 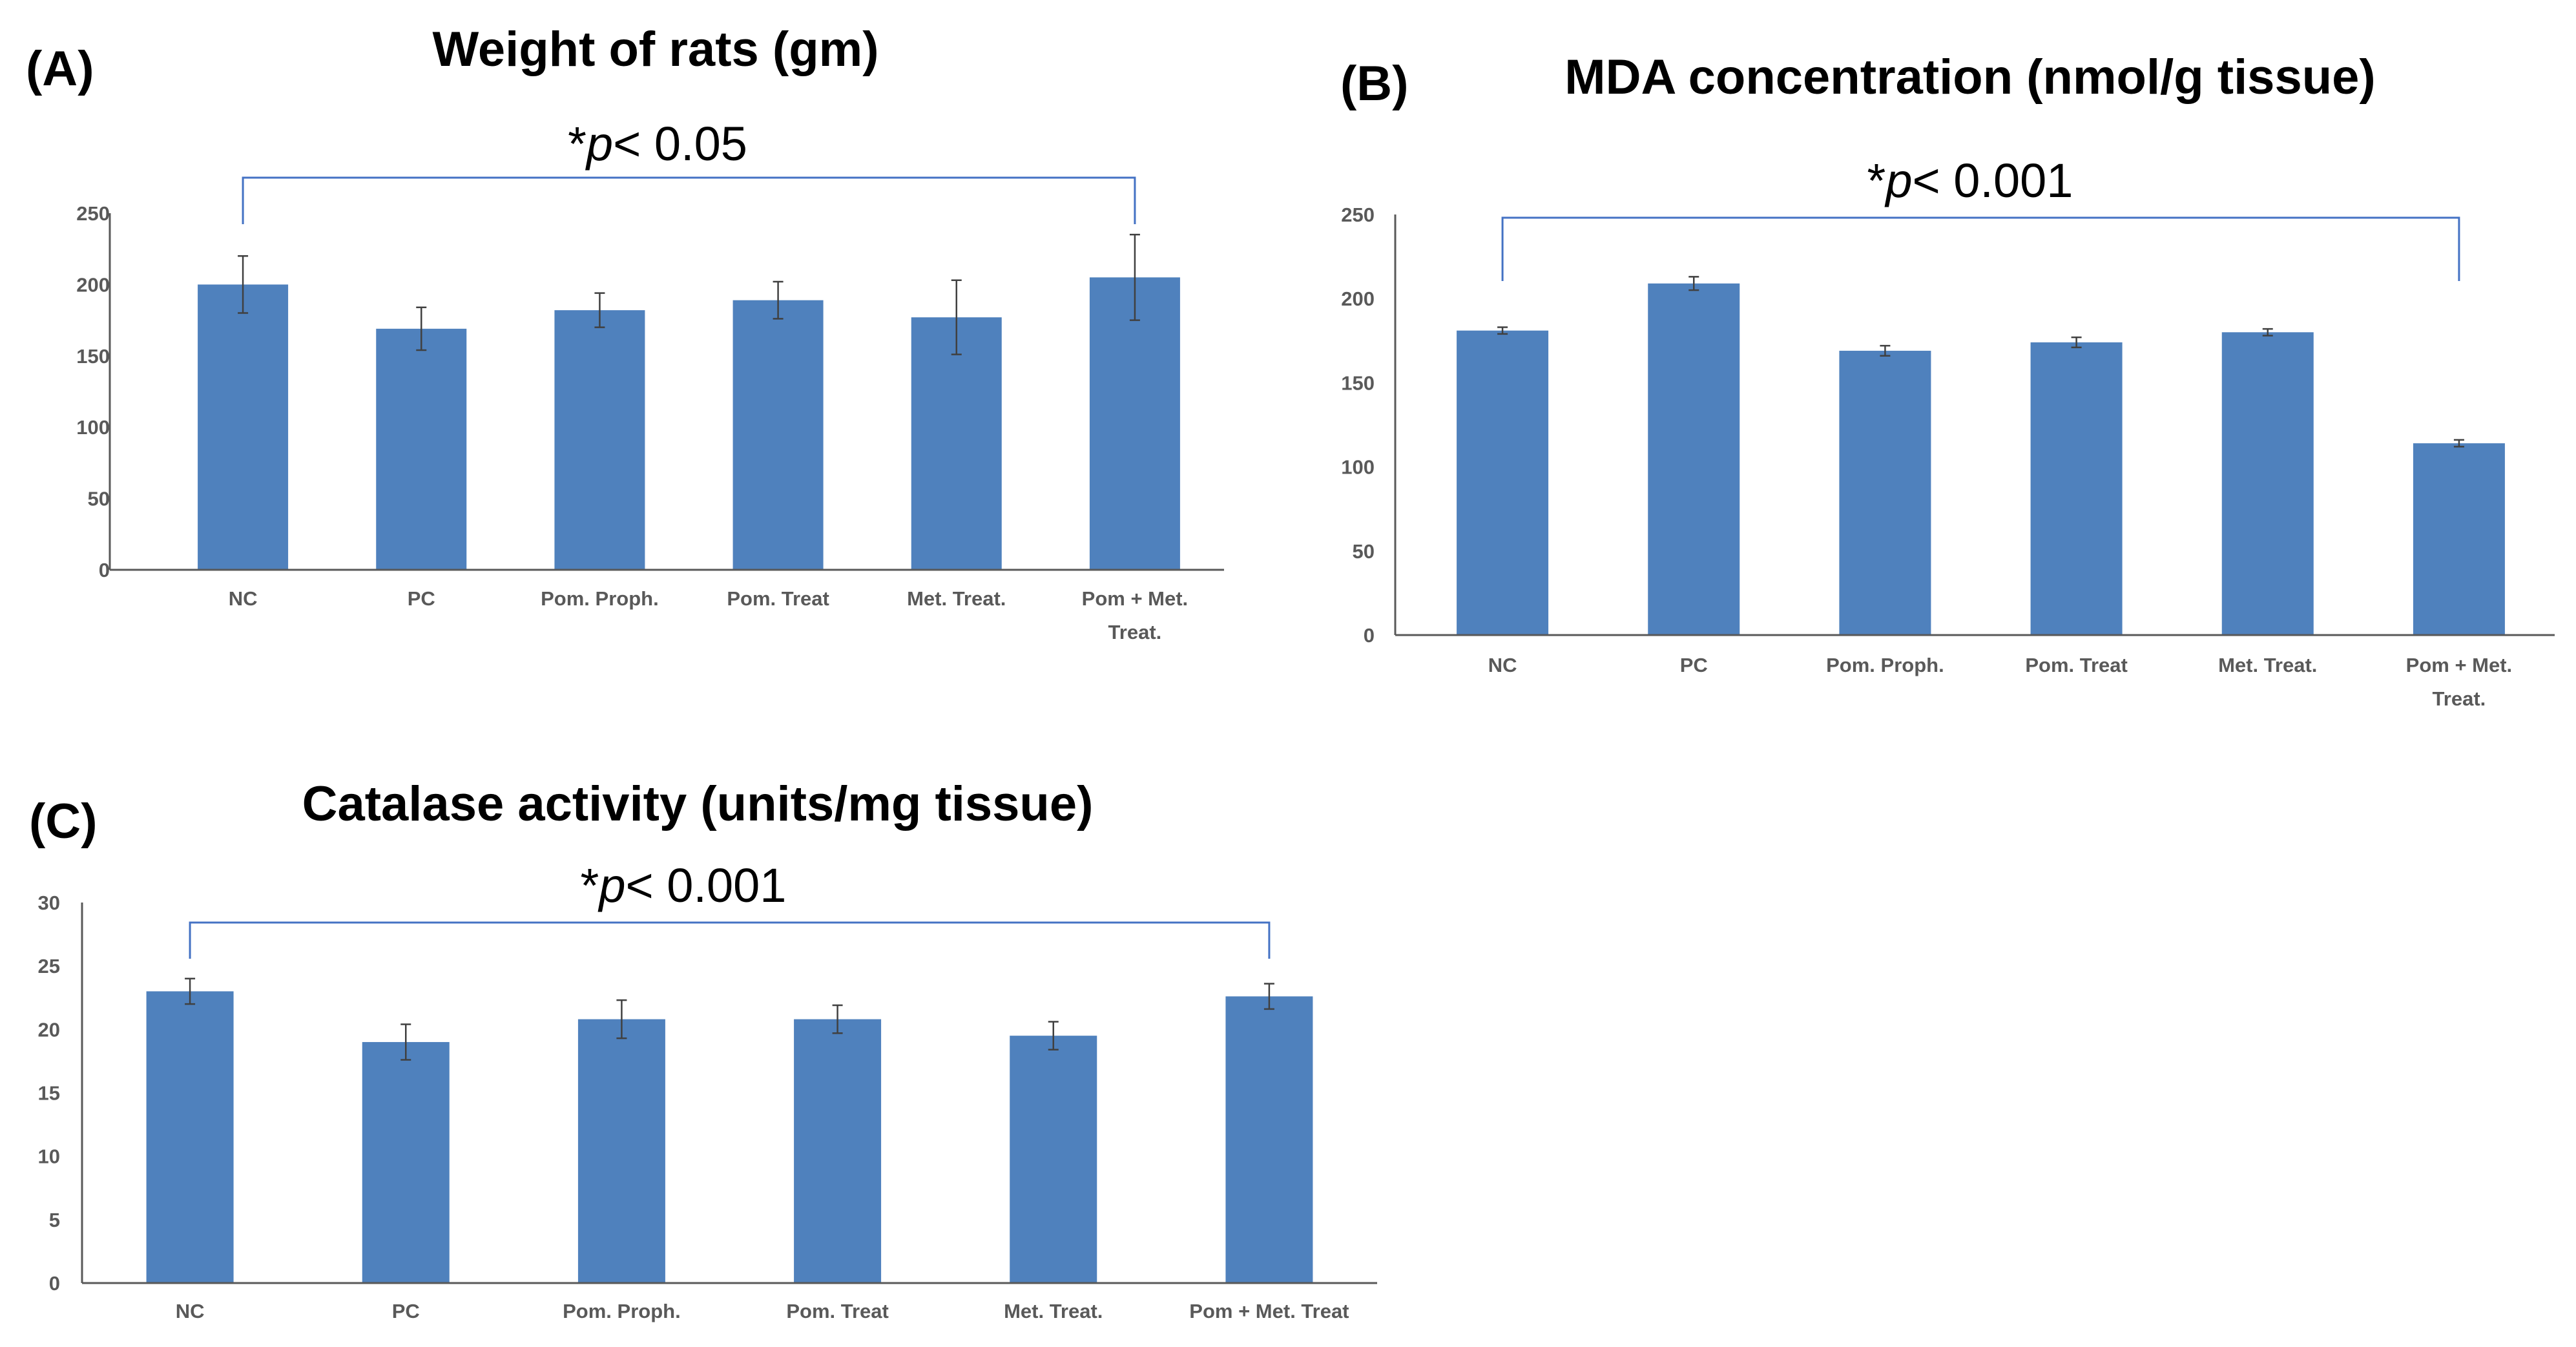 What do you see at coordinates (54, 1220) in the screenshot?
I see `y-tick-label: 5` at bounding box center [54, 1220].